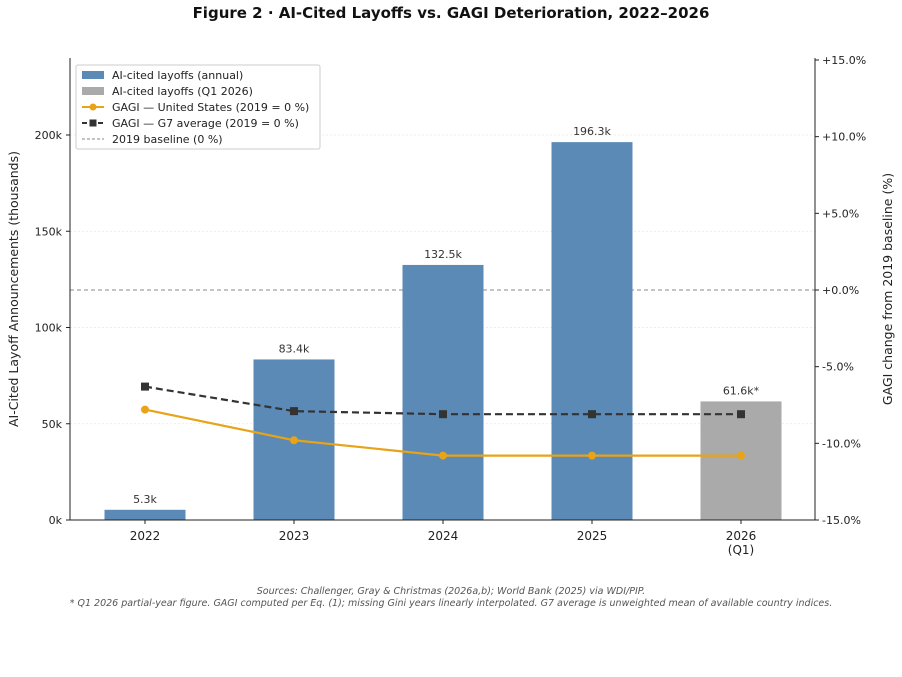  Describe the element at coordinates (182, 91) in the screenshot. I see `legend-label: AI-cited layoffs (Q1 2026)` at that location.